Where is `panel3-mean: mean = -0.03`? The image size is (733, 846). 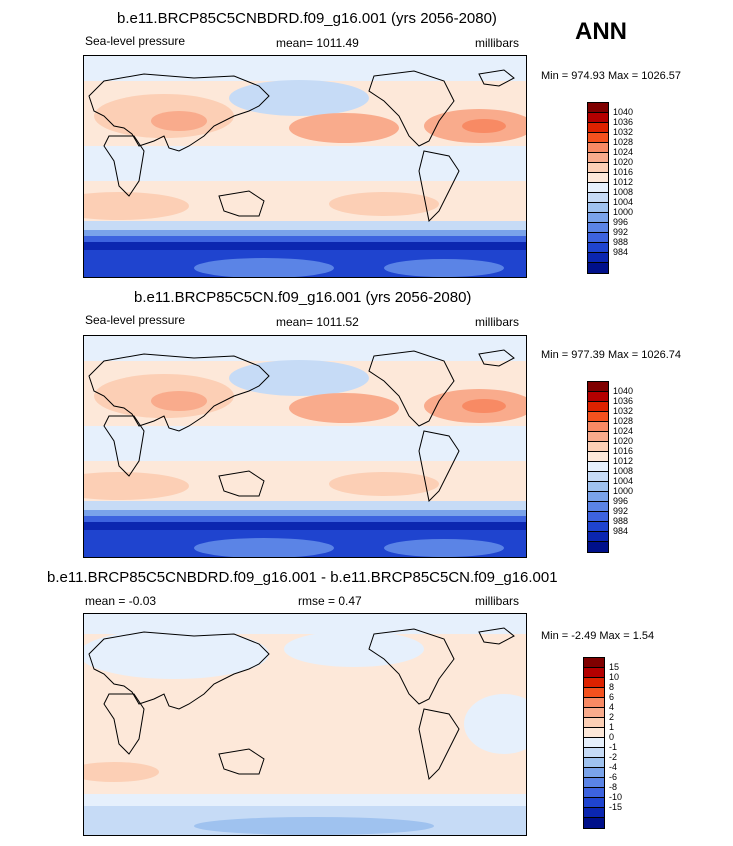
panel3-mean: mean = -0.03 is located at coordinates (121, 601).